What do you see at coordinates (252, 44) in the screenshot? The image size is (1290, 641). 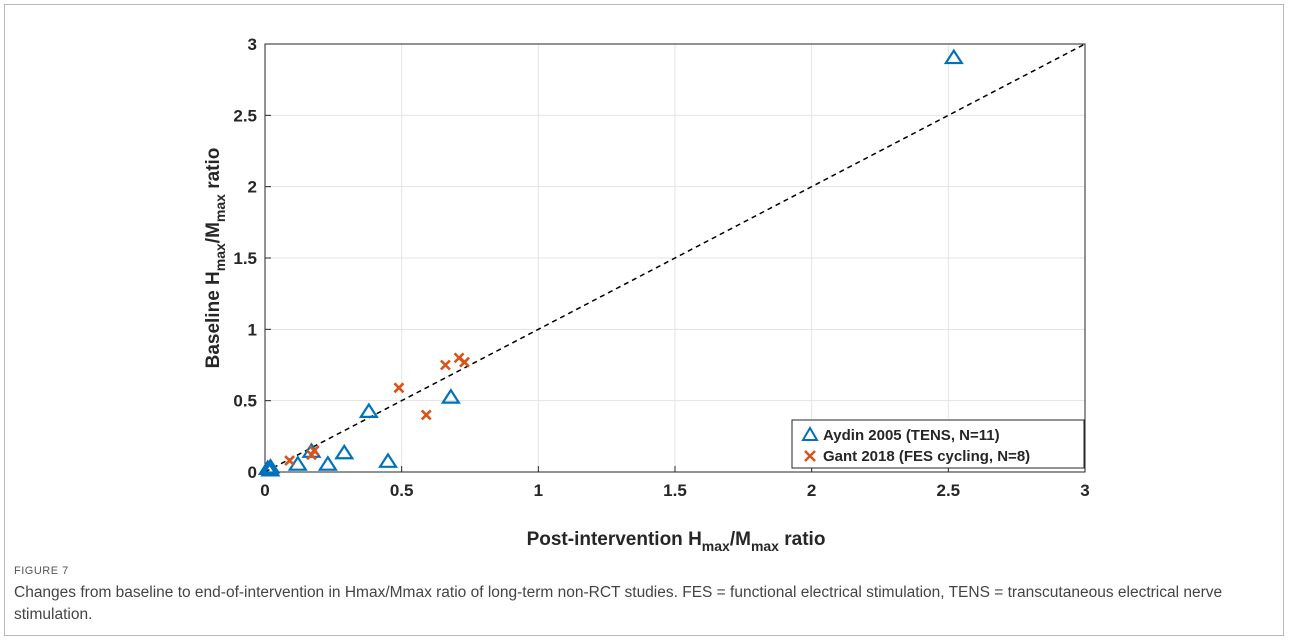 I see `y-tick-label: 3` at bounding box center [252, 44].